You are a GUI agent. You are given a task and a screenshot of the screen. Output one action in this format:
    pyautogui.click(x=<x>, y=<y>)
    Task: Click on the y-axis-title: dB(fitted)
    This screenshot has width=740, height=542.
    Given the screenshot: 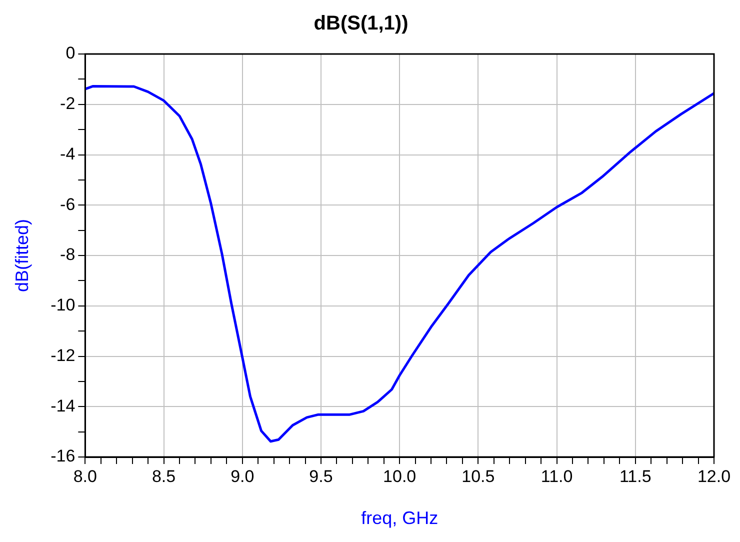 What is the action you would take?
    pyautogui.click(x=22, y=255)
    